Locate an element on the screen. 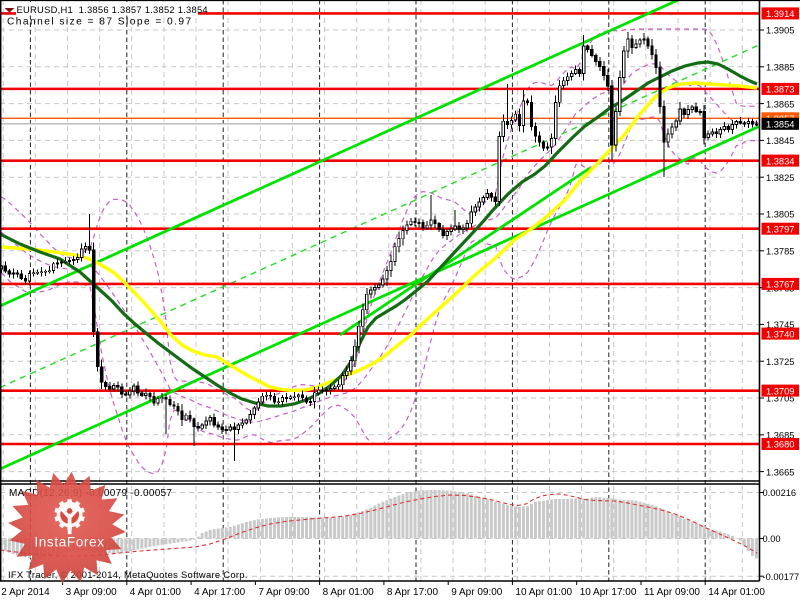 This screenshot has width=800, height=600. svg-text: 1.3797 is located at coordinates (780, 229).